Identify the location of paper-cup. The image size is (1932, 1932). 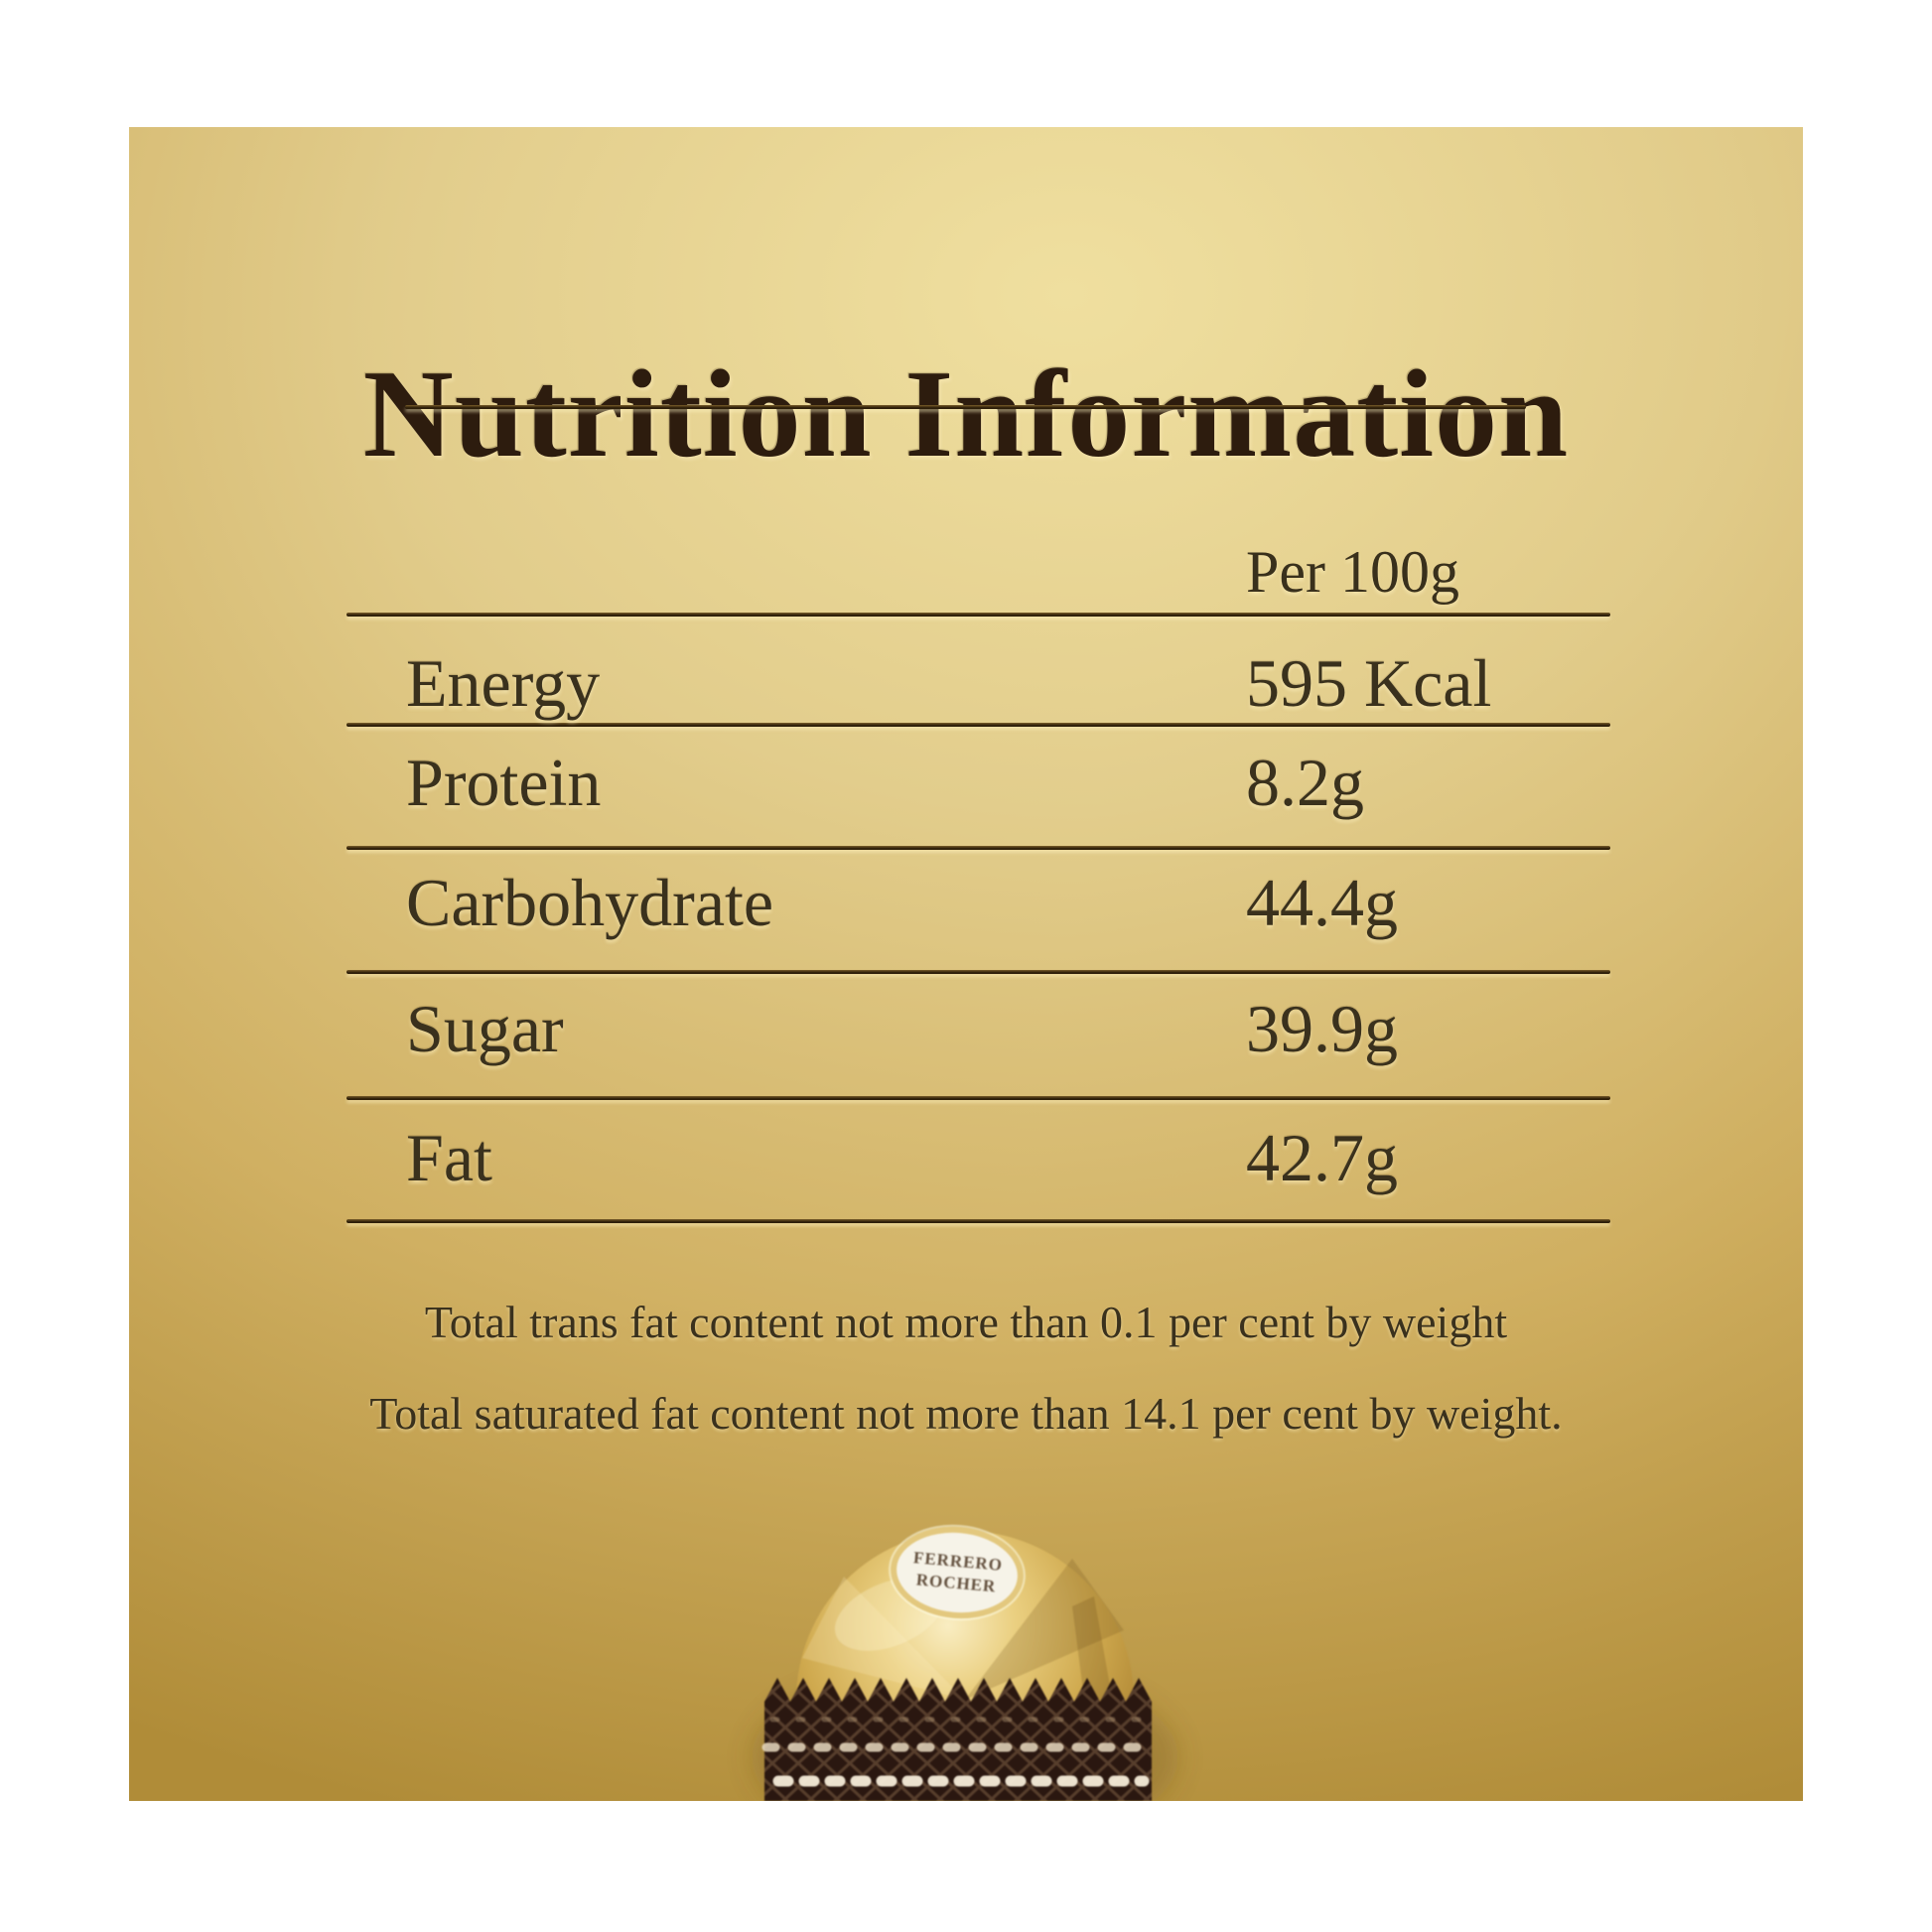
(958, 1740).